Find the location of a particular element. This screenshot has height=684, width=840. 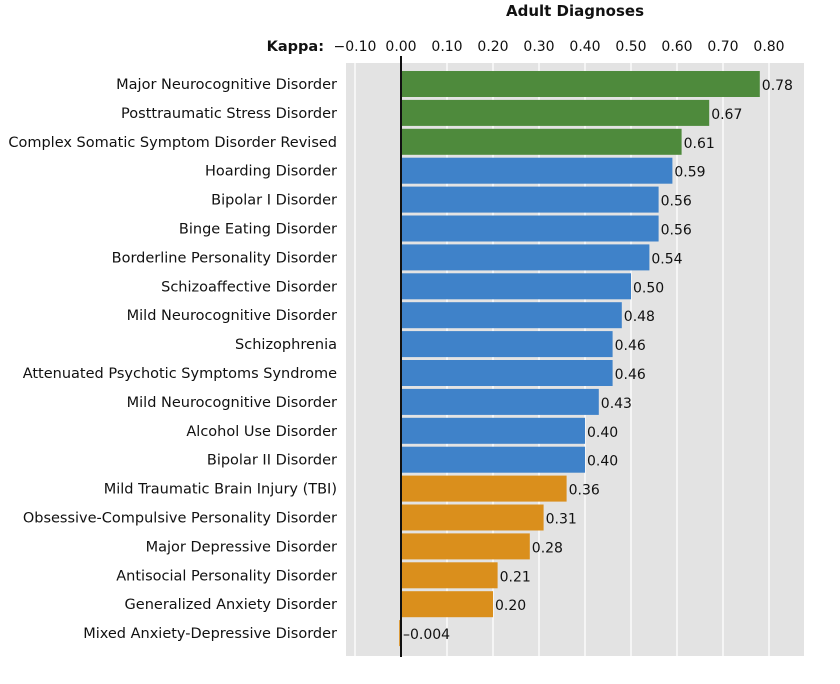

value-label: 0.36 is located at coordinates (584, 491).